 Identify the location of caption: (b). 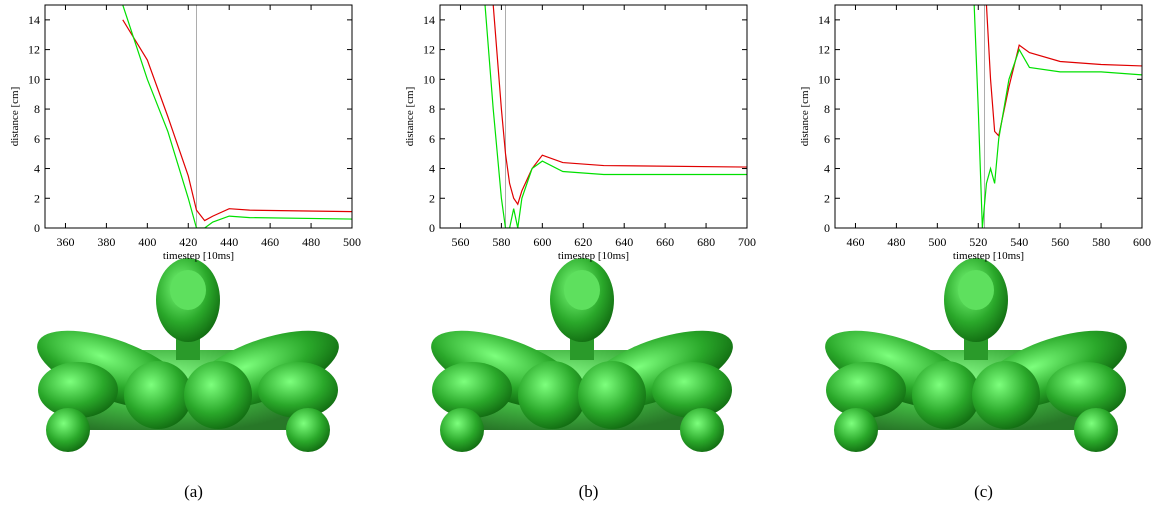
(589, 491).